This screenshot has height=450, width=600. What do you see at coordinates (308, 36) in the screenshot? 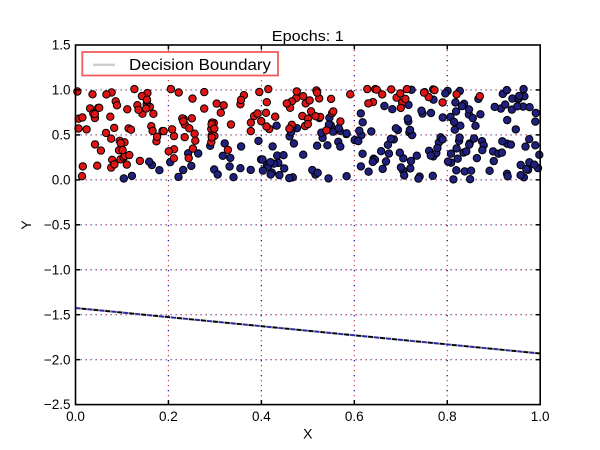
I see `svg-text: Epochs: 1` at bounding box center [308, 36].